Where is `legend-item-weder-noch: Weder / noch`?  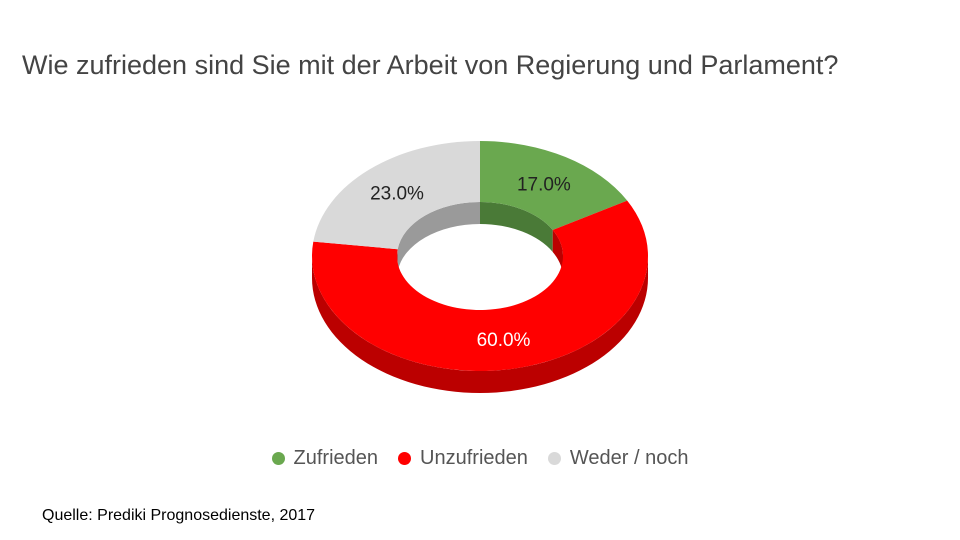
legend-item-weder-noch: Weder / noch is located at coordinates (618, 458).